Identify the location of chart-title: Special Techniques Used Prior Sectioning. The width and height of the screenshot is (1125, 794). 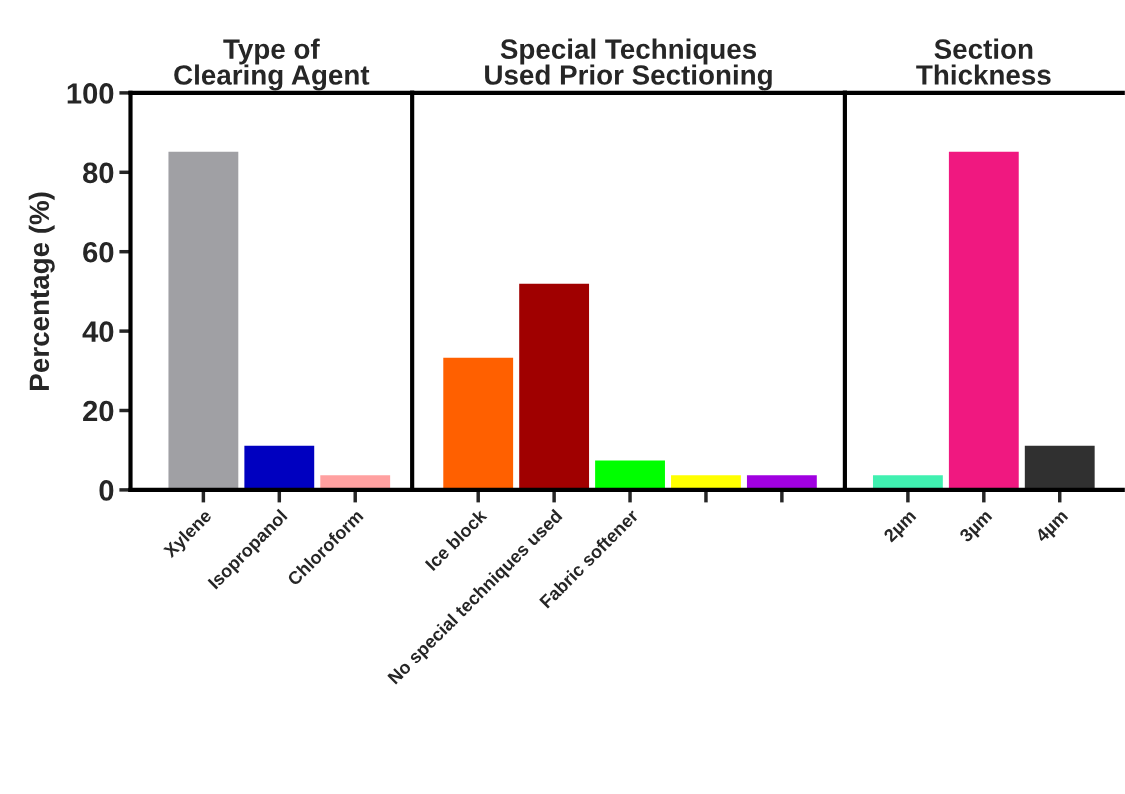
(628, 64).